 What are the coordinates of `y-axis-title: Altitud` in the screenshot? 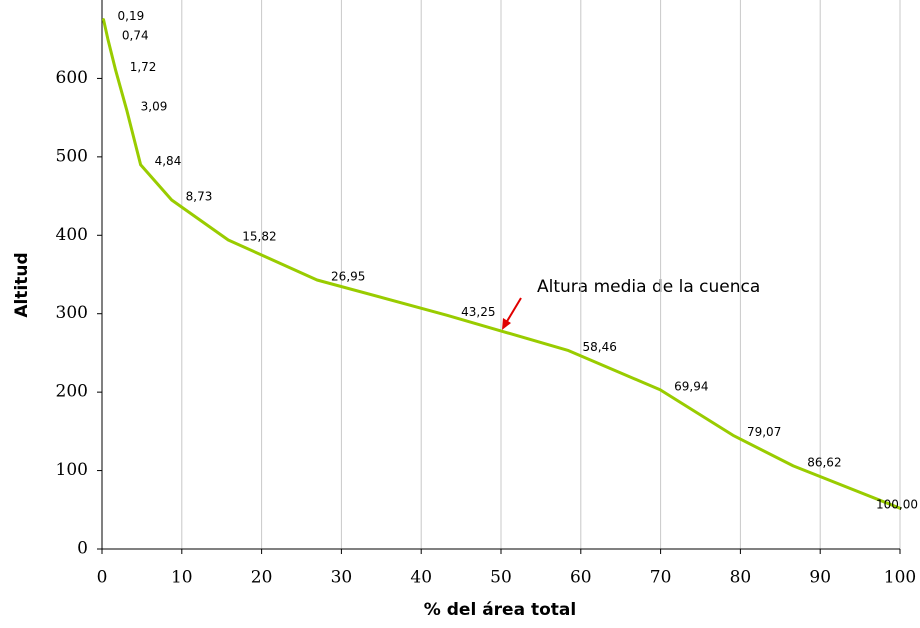 It's located at (22, 284).